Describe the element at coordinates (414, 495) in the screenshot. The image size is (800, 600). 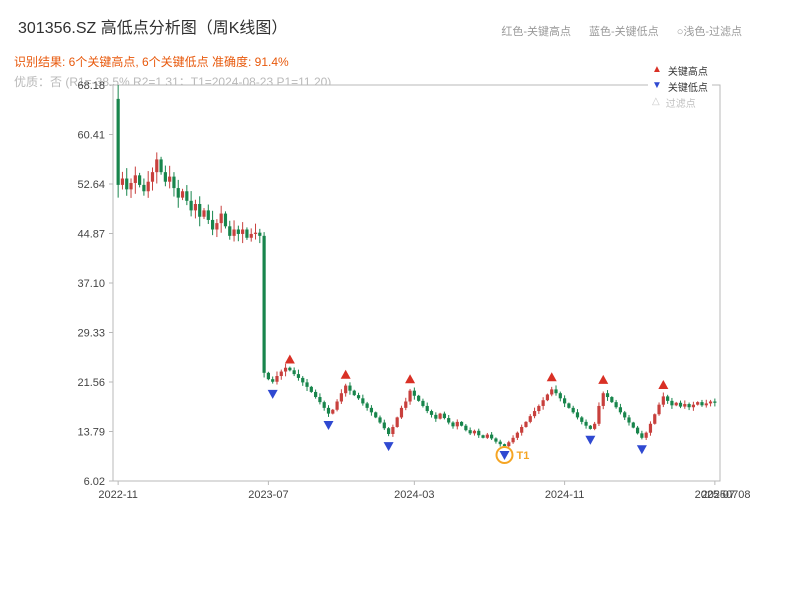
I see `x-axis-tick-label: 2024-03` at that location.